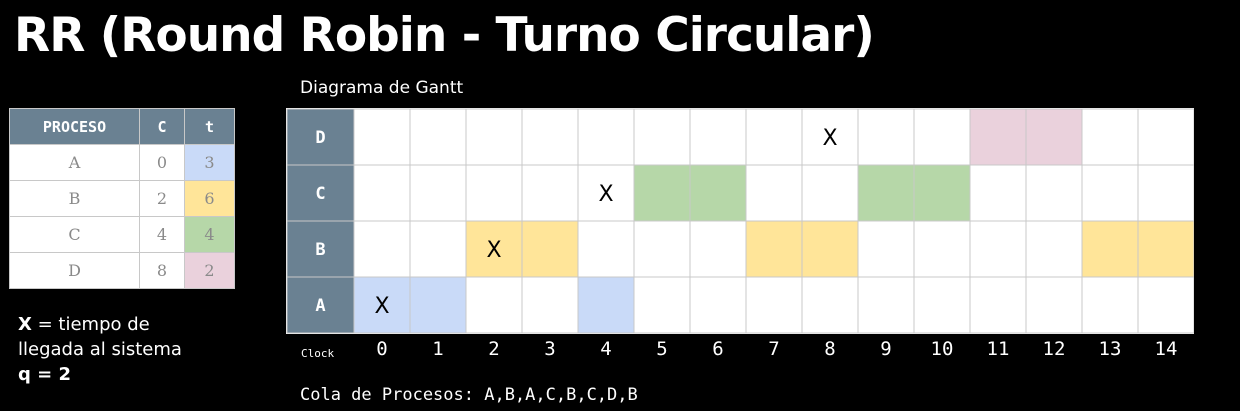 This screenshot has width=1240, height=411. I want to click on legend-x-symbol: X, so click(25, 324).